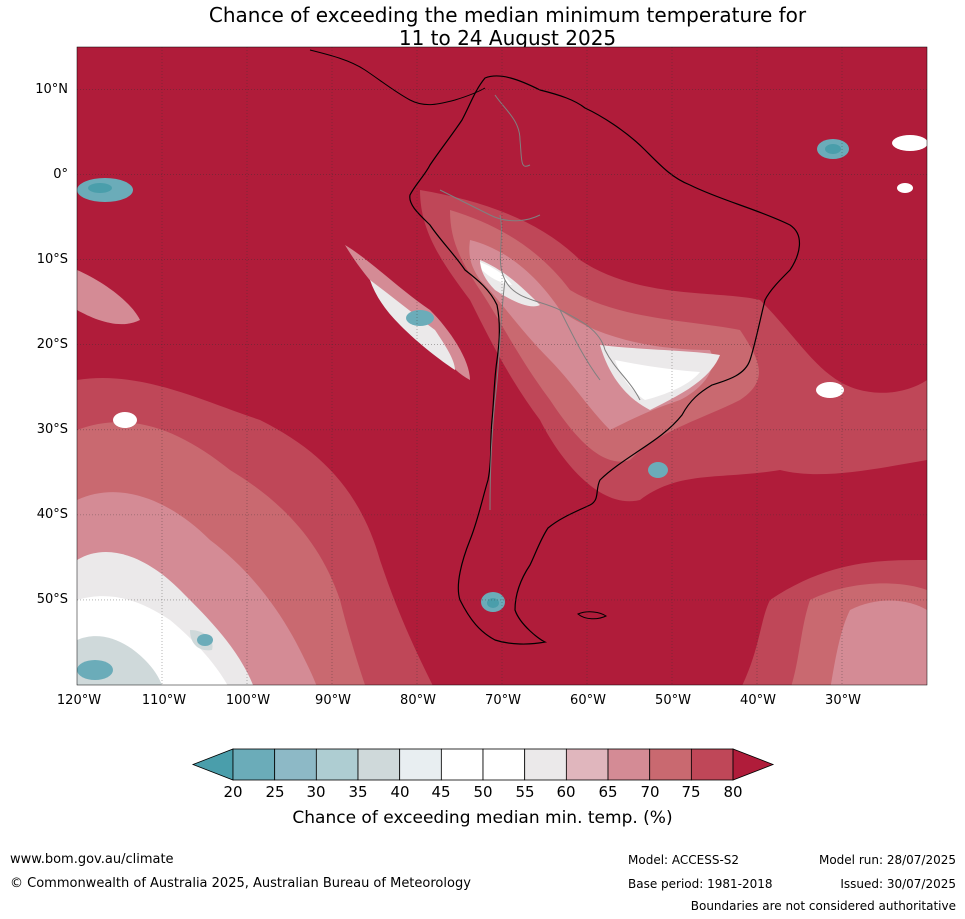  What do you see at coordinates (52, 514) in the screenshot?
I see `lat-label: 40°S` at bounding box center [52, 514].